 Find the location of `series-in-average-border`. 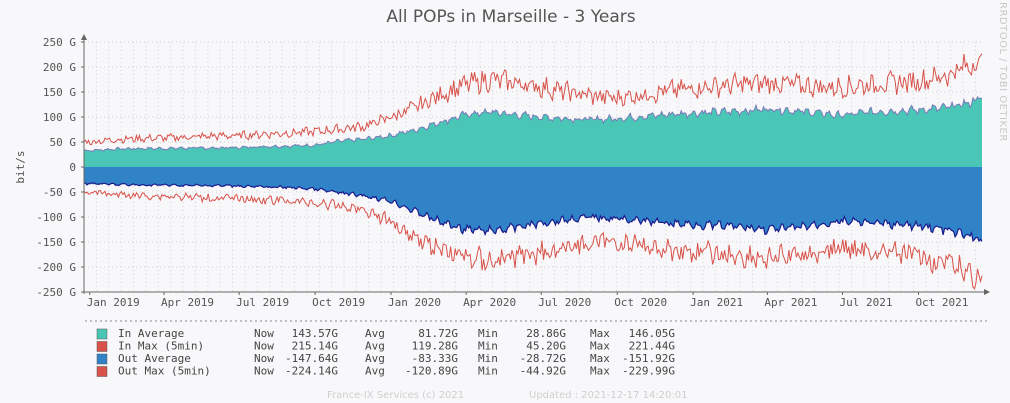

series-in-average-border is located at coordinates (532, 124).